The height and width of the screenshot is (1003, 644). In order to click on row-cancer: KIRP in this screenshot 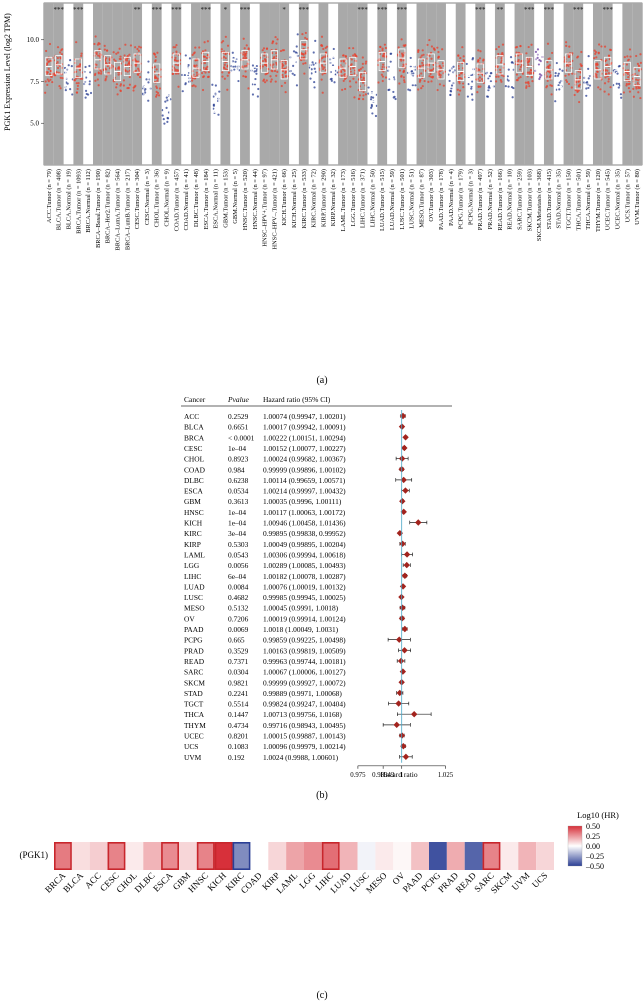, I will do `click(192, 544)`.